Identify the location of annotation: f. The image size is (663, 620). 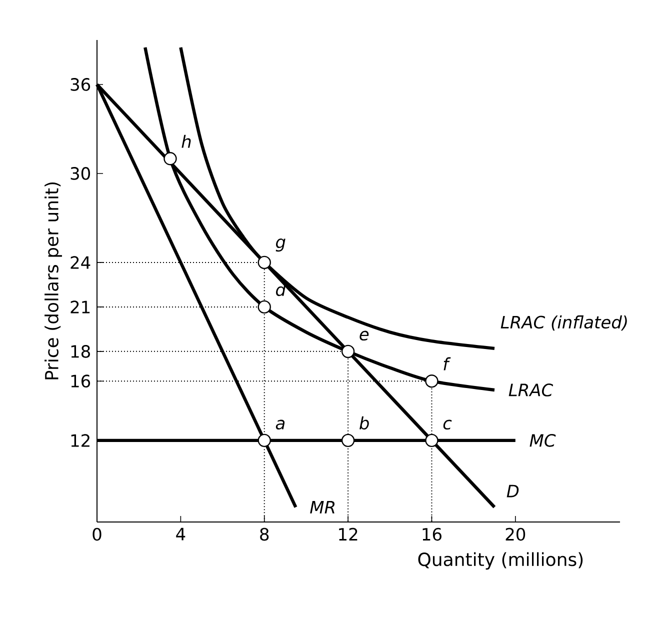
(447, 363).